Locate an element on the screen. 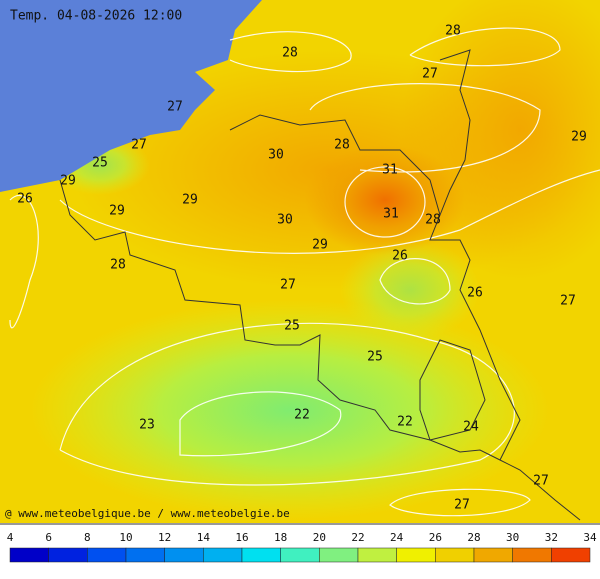 The height and width of the screenshot is (579, 600). scale-tick-label: 24 is located at coordinates (397, 537).